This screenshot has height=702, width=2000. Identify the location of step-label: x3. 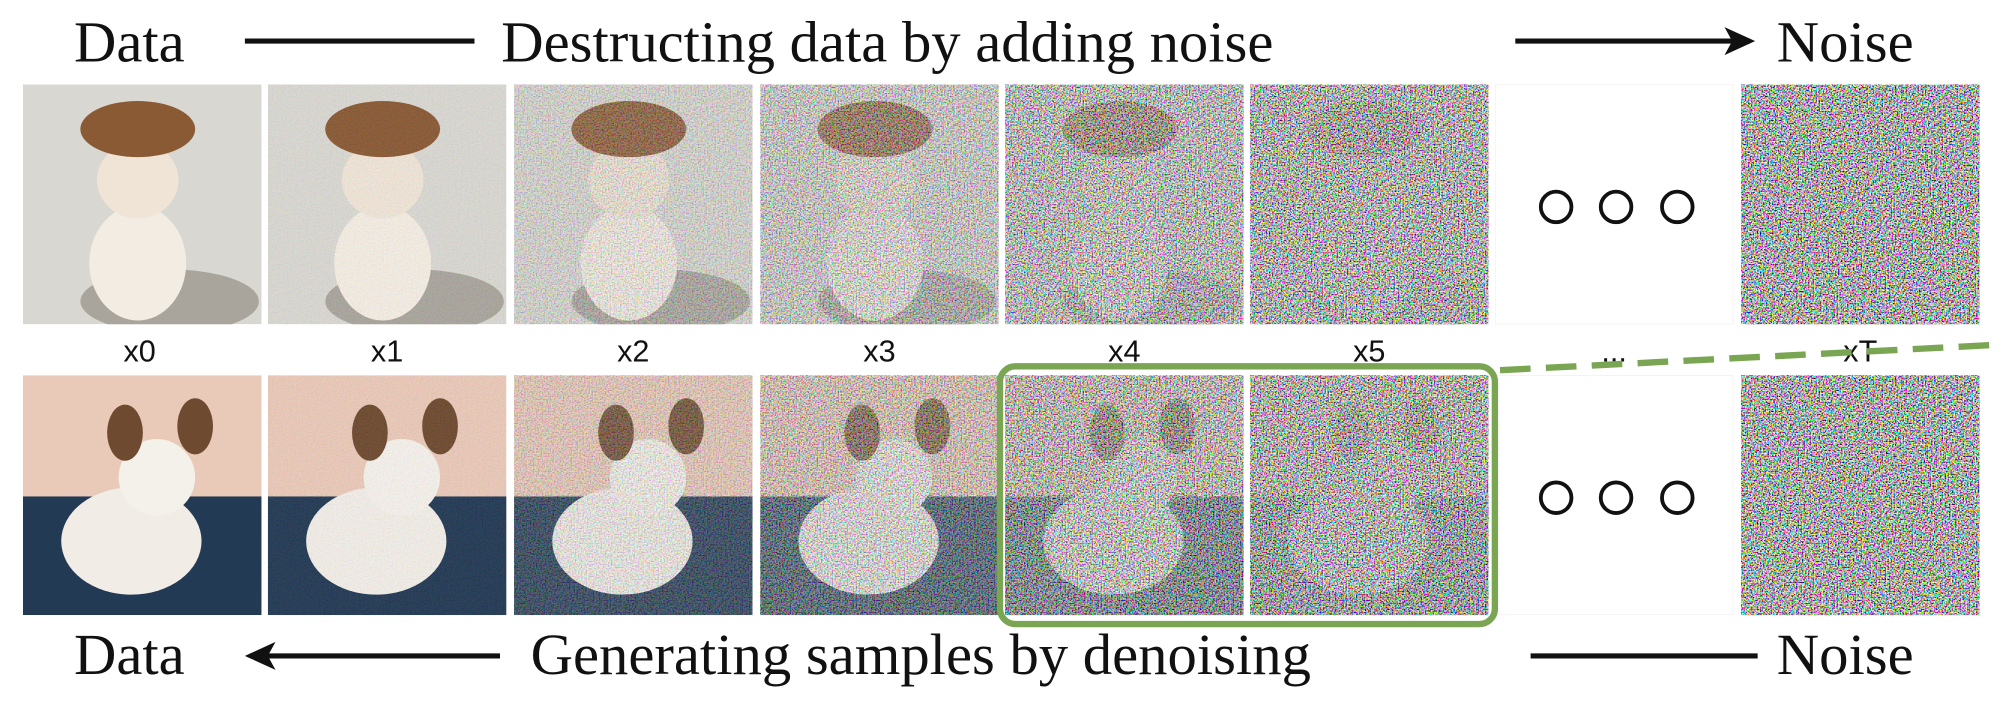
(879, 351).